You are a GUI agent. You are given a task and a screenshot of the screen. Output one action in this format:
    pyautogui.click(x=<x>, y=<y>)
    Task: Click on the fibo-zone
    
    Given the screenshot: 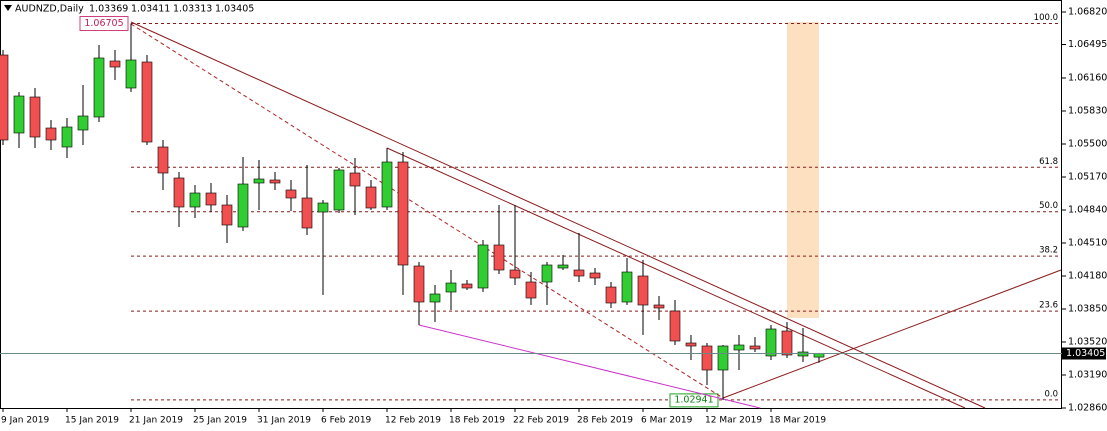 What is the action you would take?
    pyautogui.click(x=803, y=170)
    